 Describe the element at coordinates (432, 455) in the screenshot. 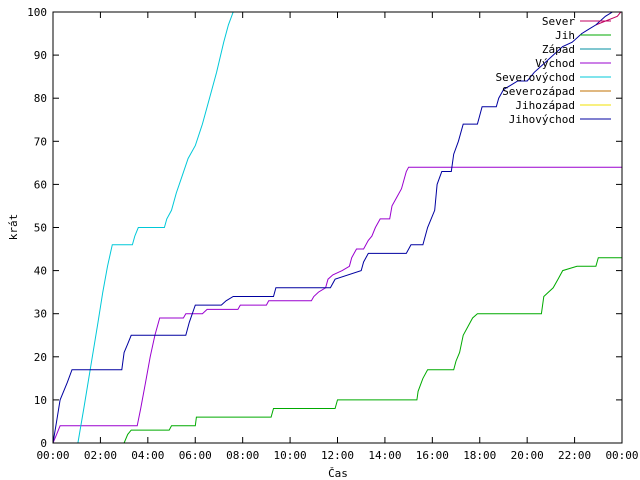

I see `x-tick-label: 16:00` at that location.